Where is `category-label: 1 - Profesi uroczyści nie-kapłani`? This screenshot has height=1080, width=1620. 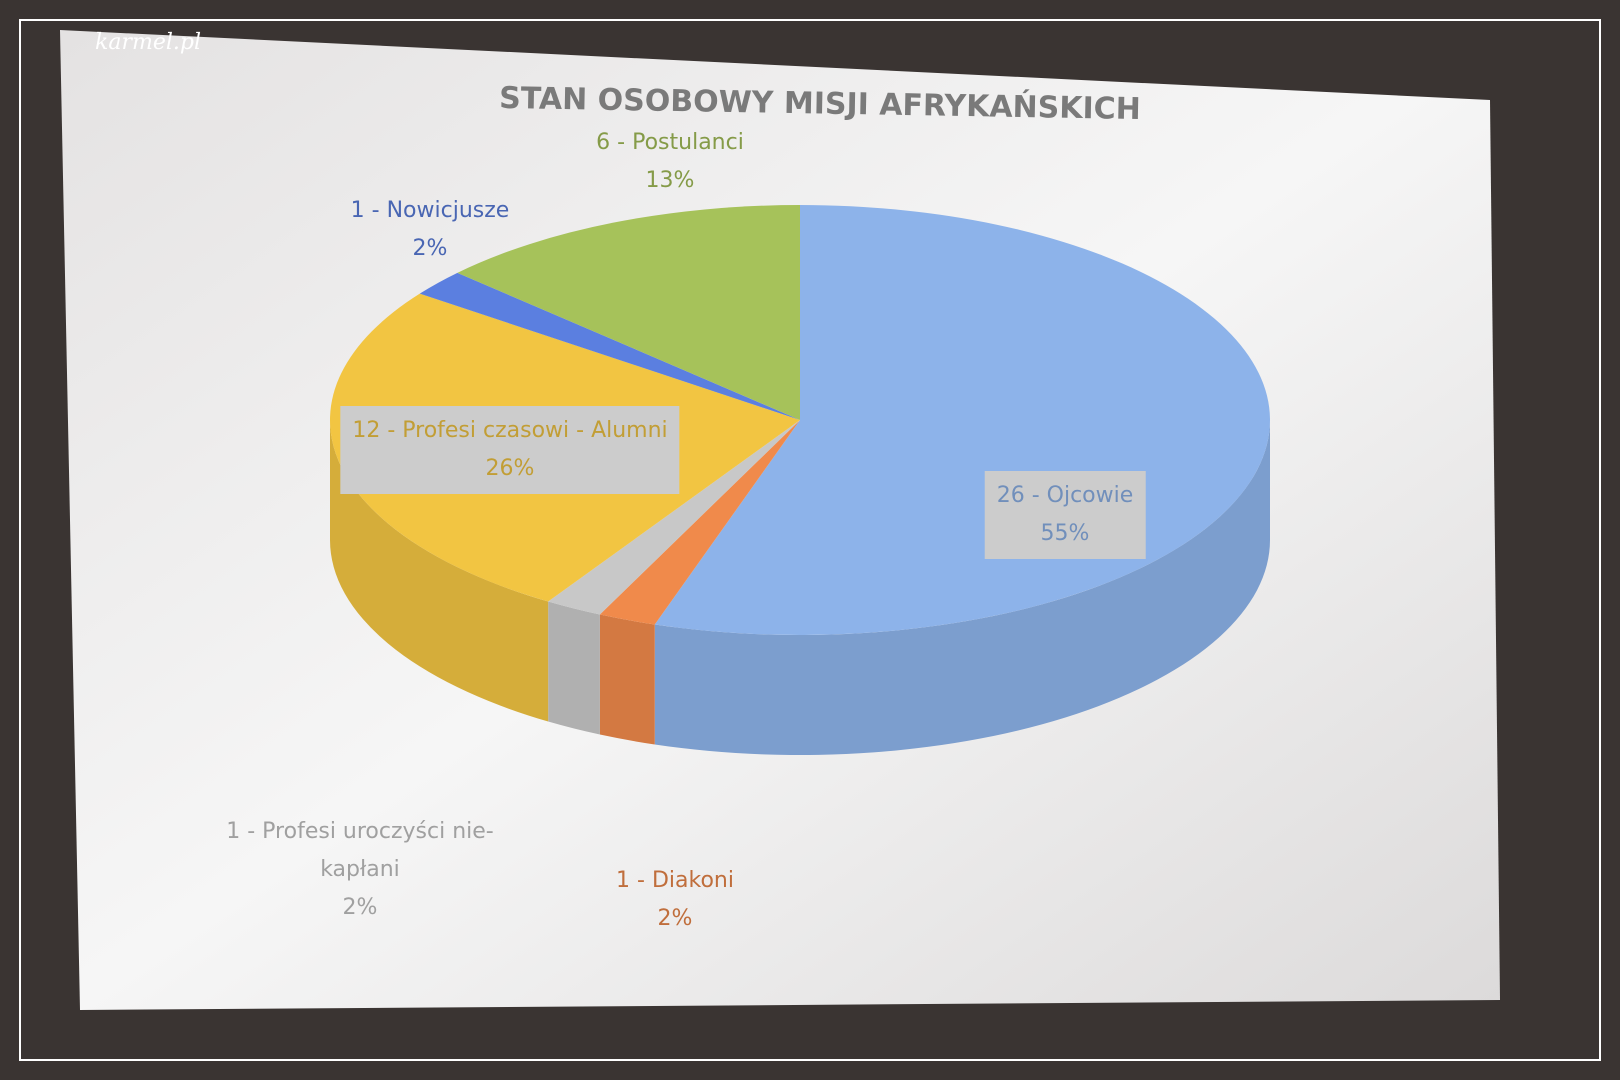 category-label: 1 - Profesi uroczyści nie-kapłani is located at coordinates (360, 850).